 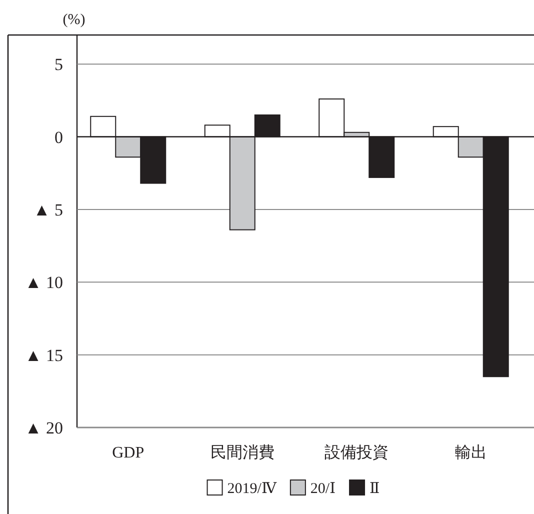 I want to click on y-tick-label: ▲ 5, so click(x=48, y=210).